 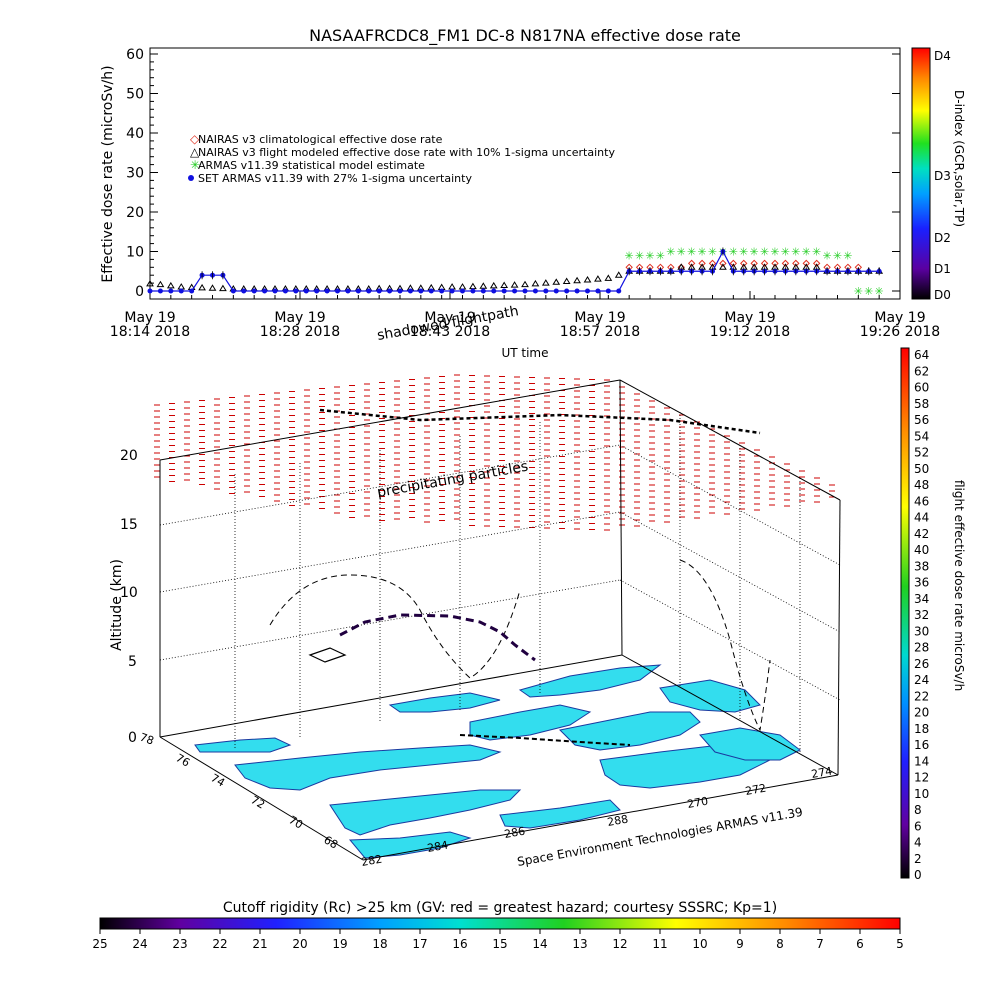 I want to click on lon-tick-286: 286, so click(x=514, y=833).